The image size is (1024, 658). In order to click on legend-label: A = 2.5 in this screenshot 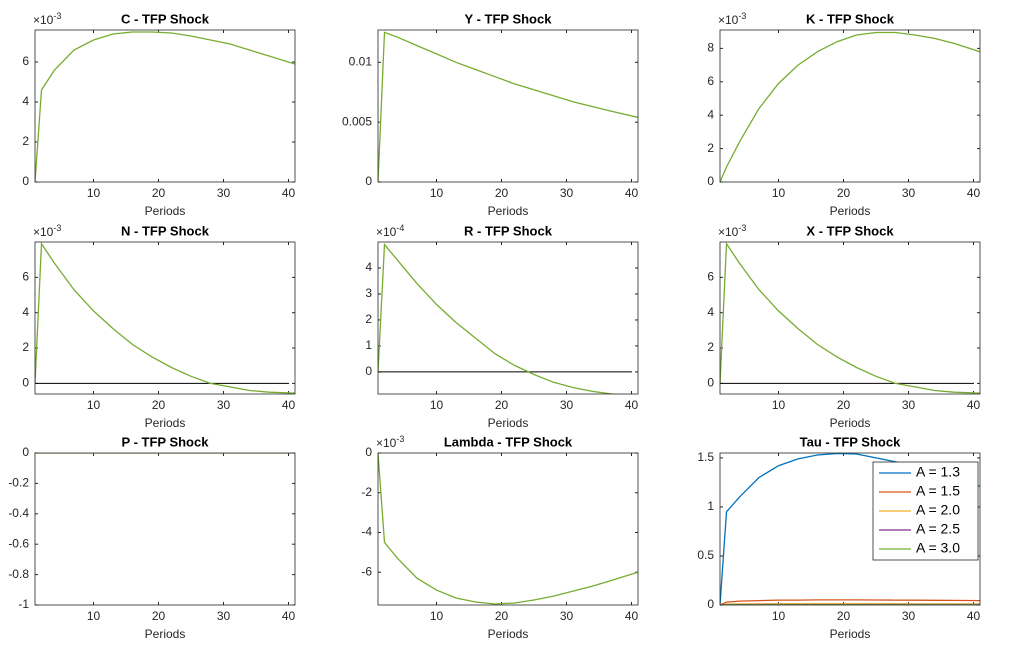, I will do `click(938, 529)`.